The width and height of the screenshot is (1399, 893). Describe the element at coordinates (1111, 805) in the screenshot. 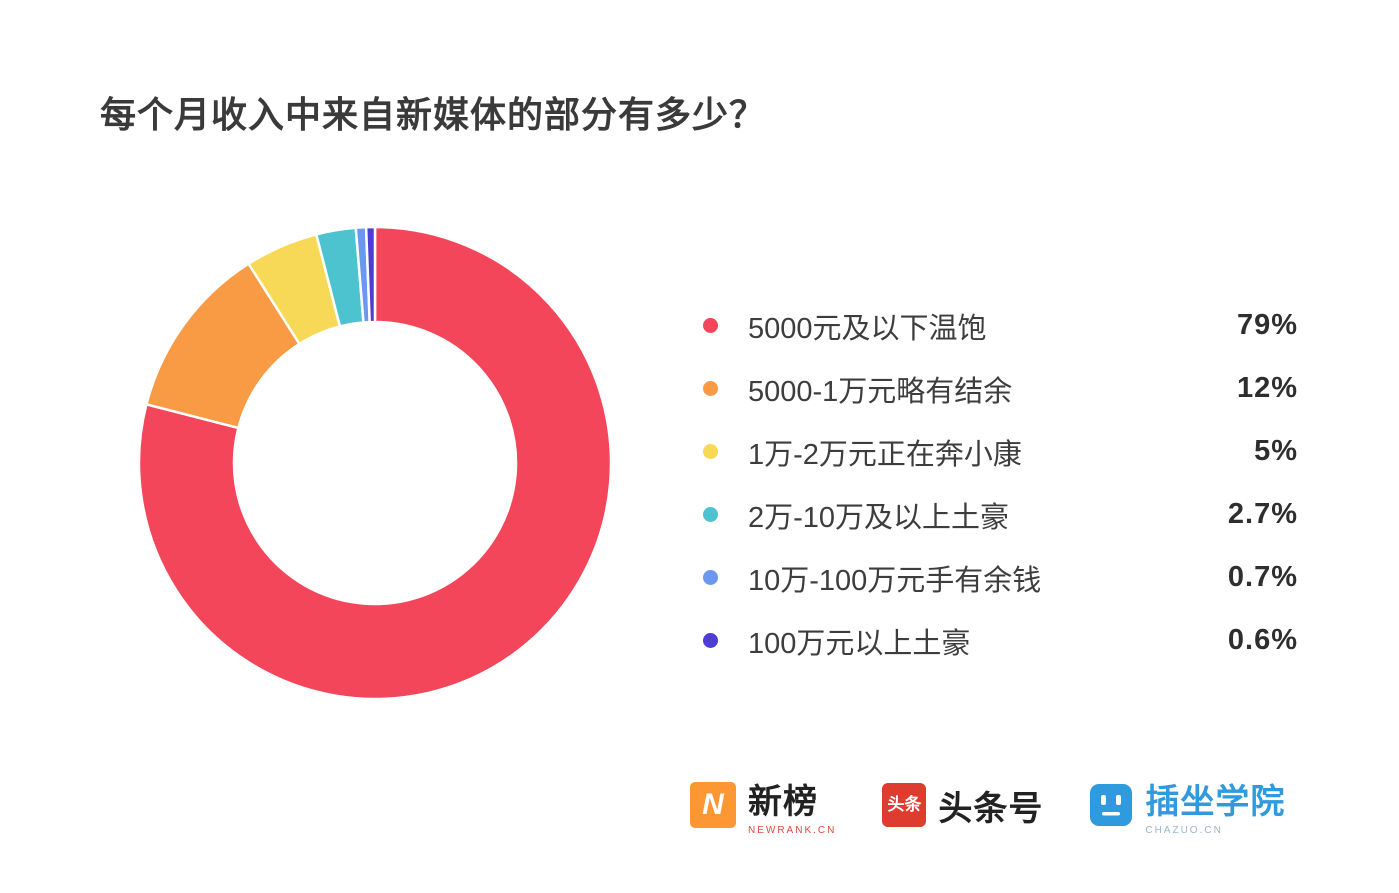

I see `chazuo-logo-icon` at that location.